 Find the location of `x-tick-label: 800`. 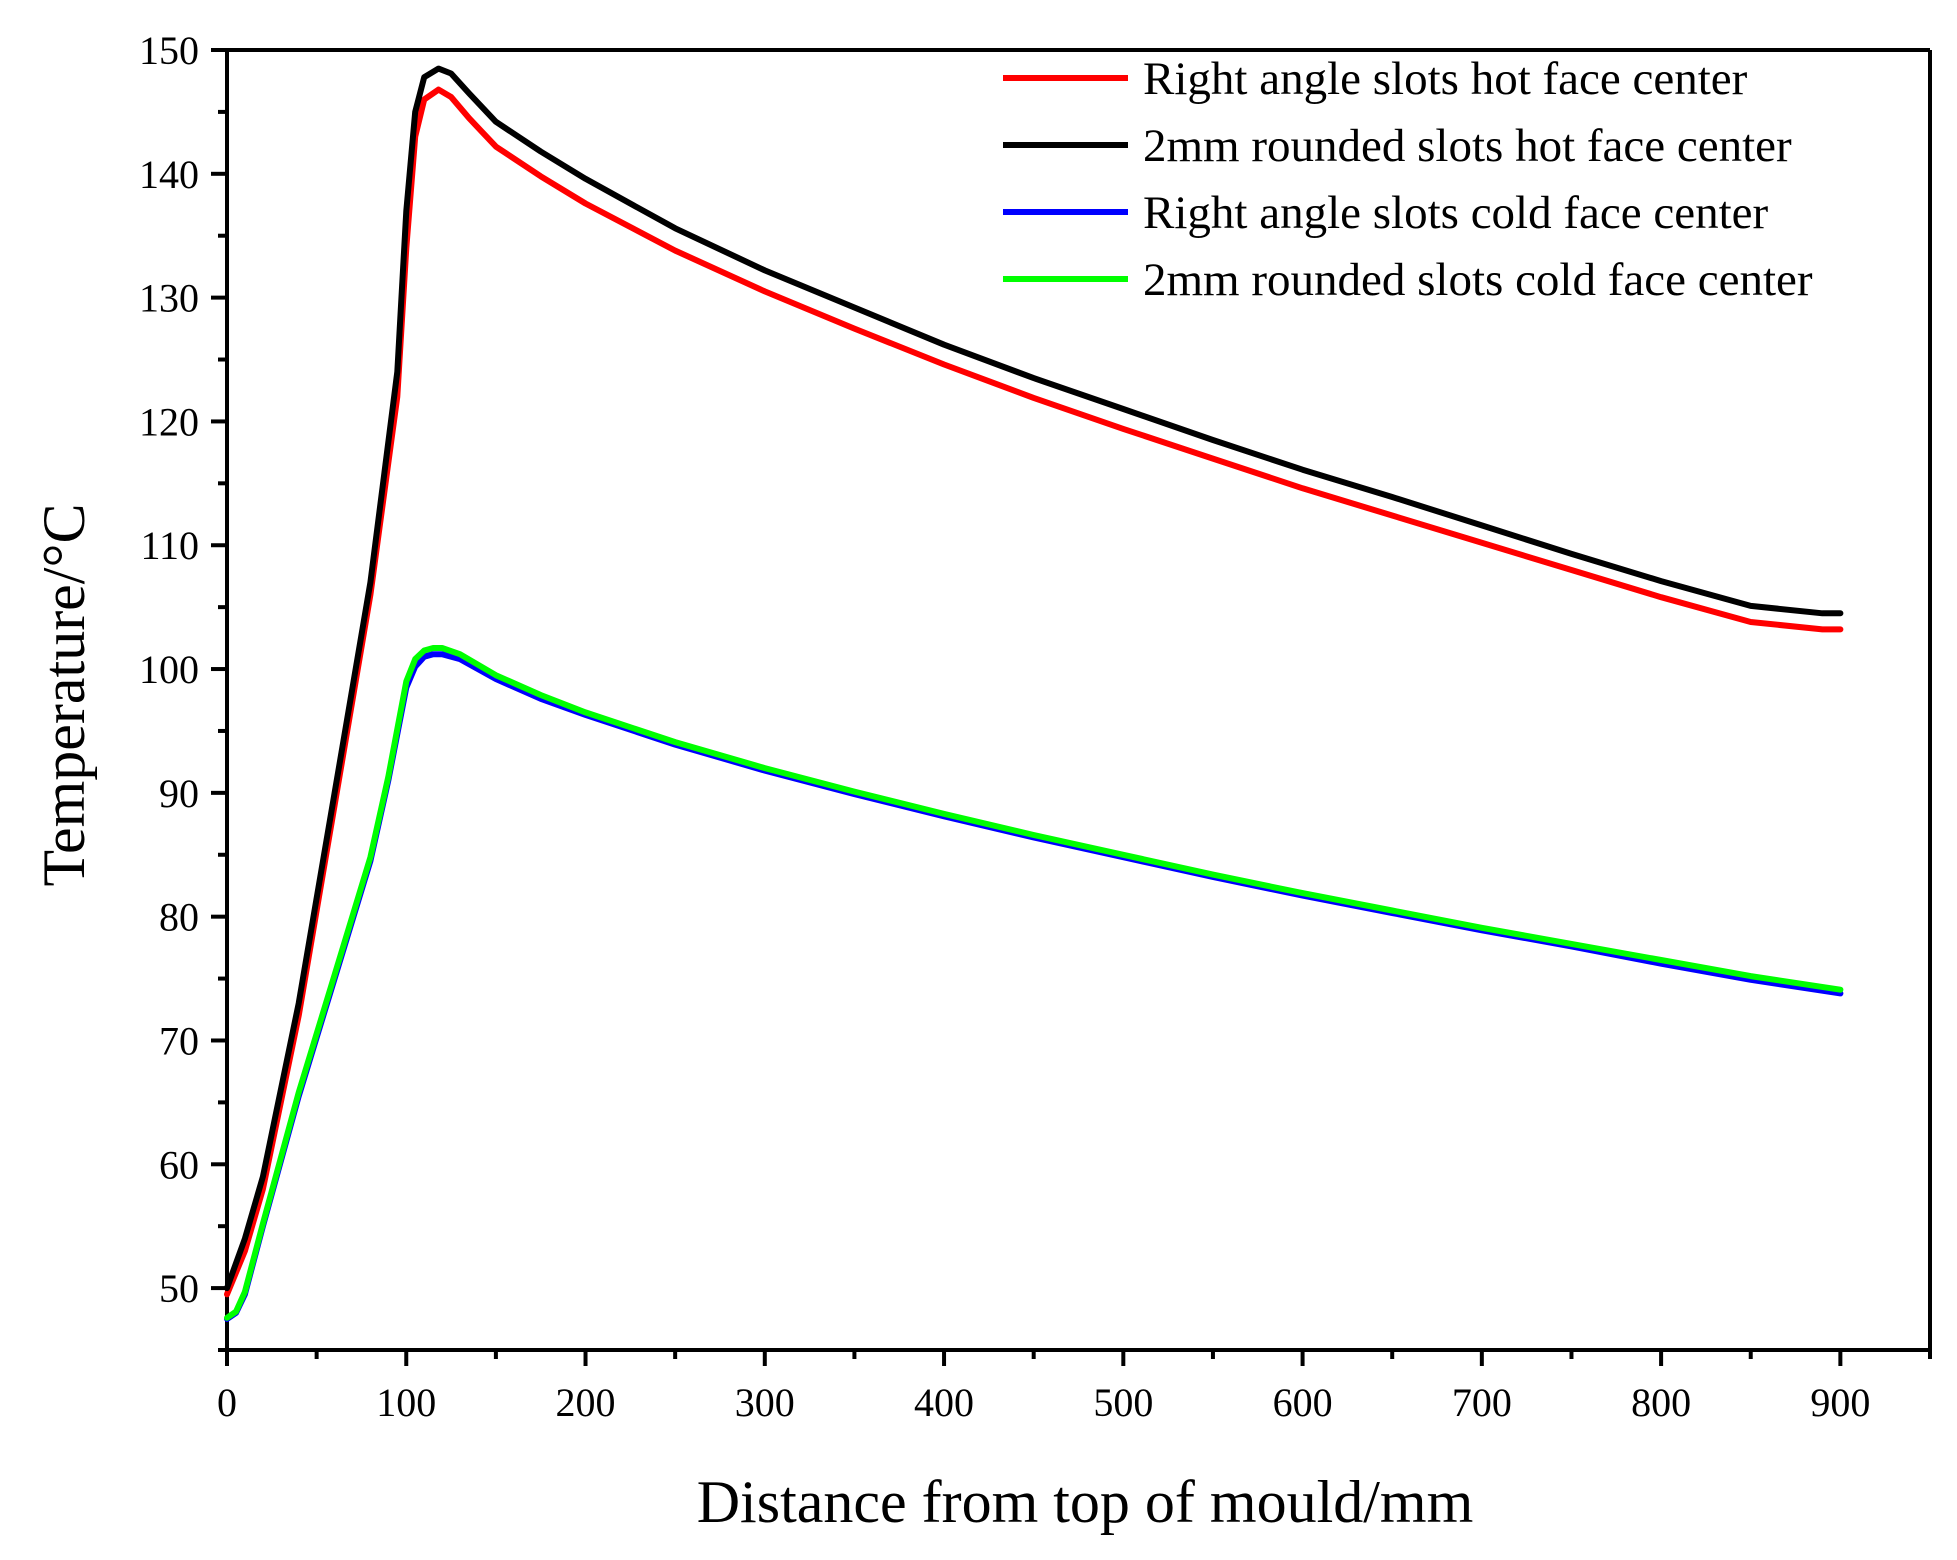

x-tick-label: 800 is located at coordinates (1661, 1402).